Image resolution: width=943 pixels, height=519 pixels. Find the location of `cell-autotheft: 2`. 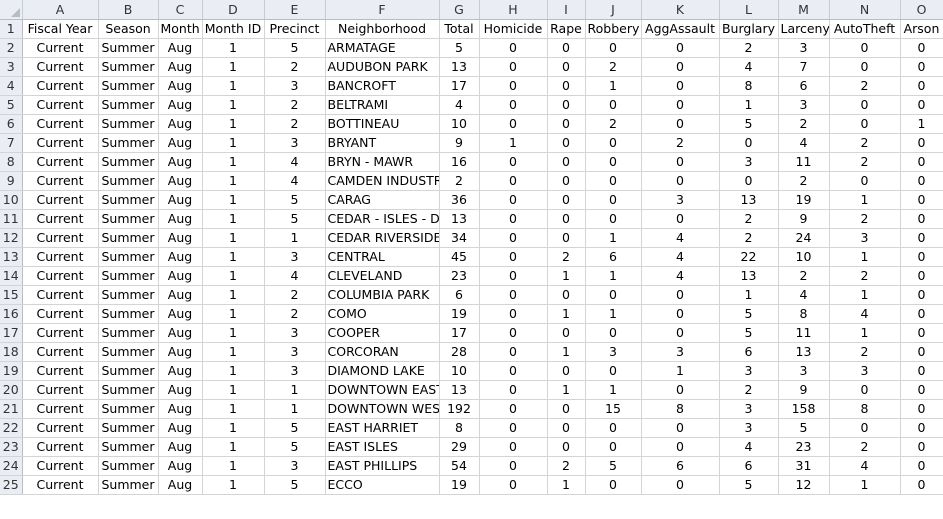

cell-autotheft: 2 is located at coordinates (865, 219).